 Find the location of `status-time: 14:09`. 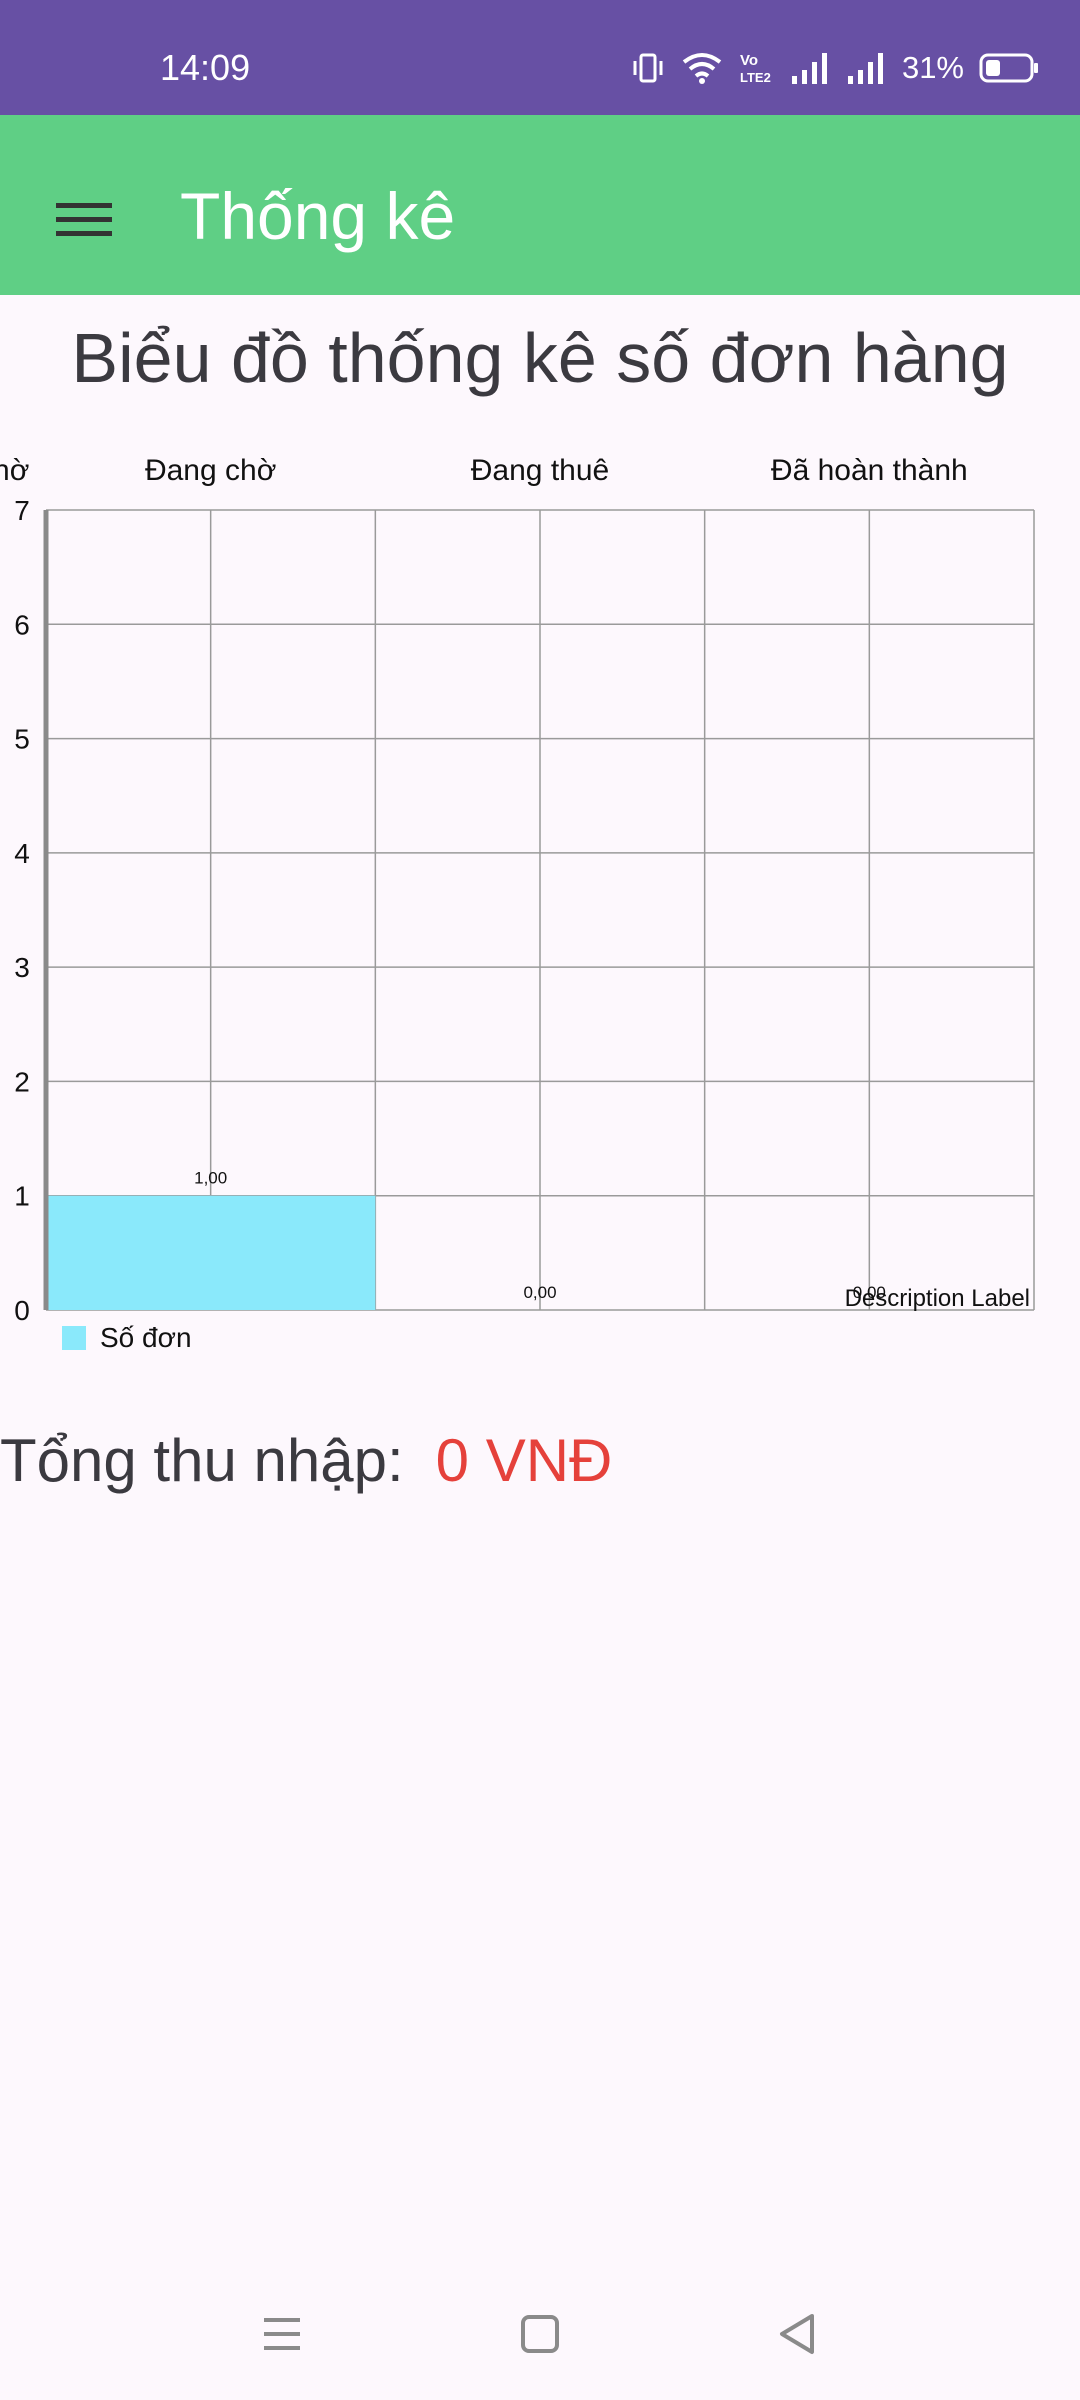

status-time: 14:09 is located at coordinates (205, 67).